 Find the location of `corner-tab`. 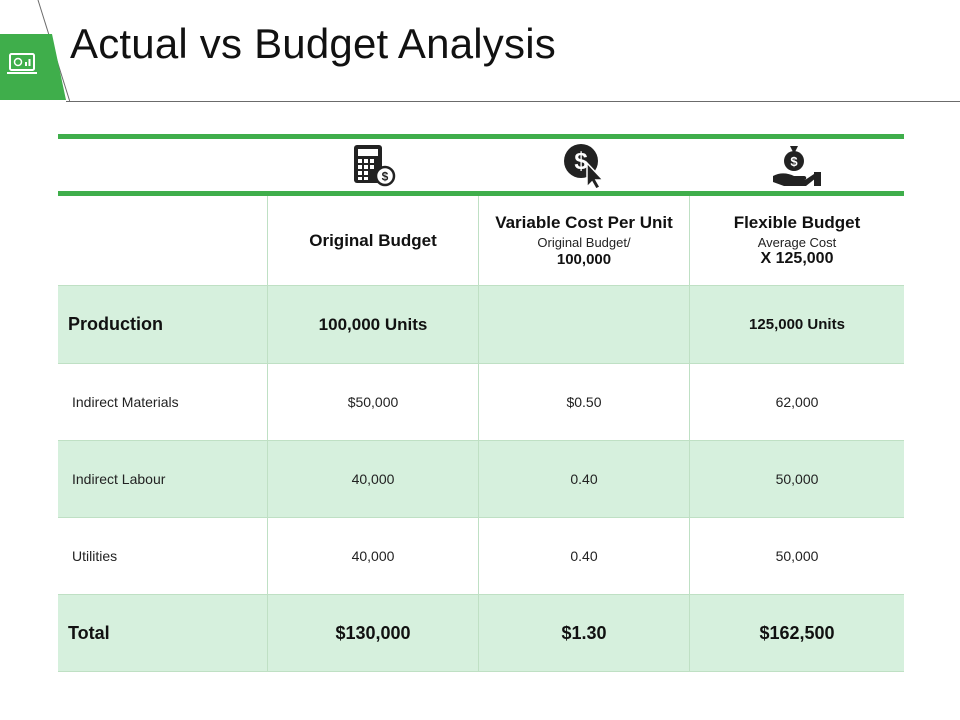

corner-tab is located at coordinates (35, 51).